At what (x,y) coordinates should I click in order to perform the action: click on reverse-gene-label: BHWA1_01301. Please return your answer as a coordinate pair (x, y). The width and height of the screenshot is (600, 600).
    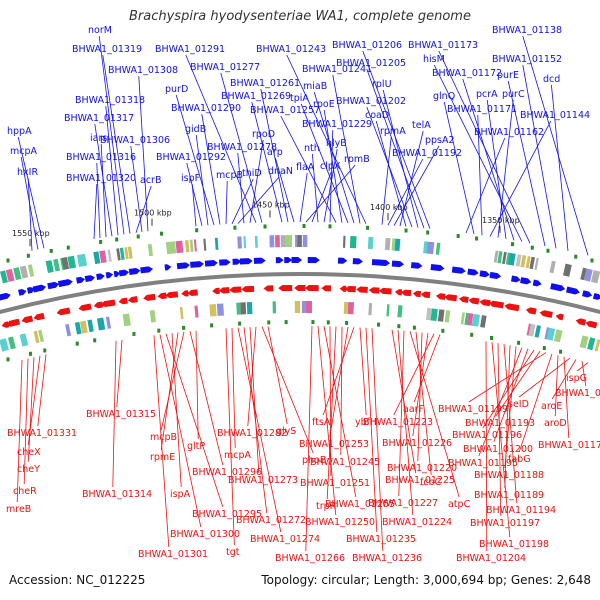
    Looking at the image, I should click on (173, 554).